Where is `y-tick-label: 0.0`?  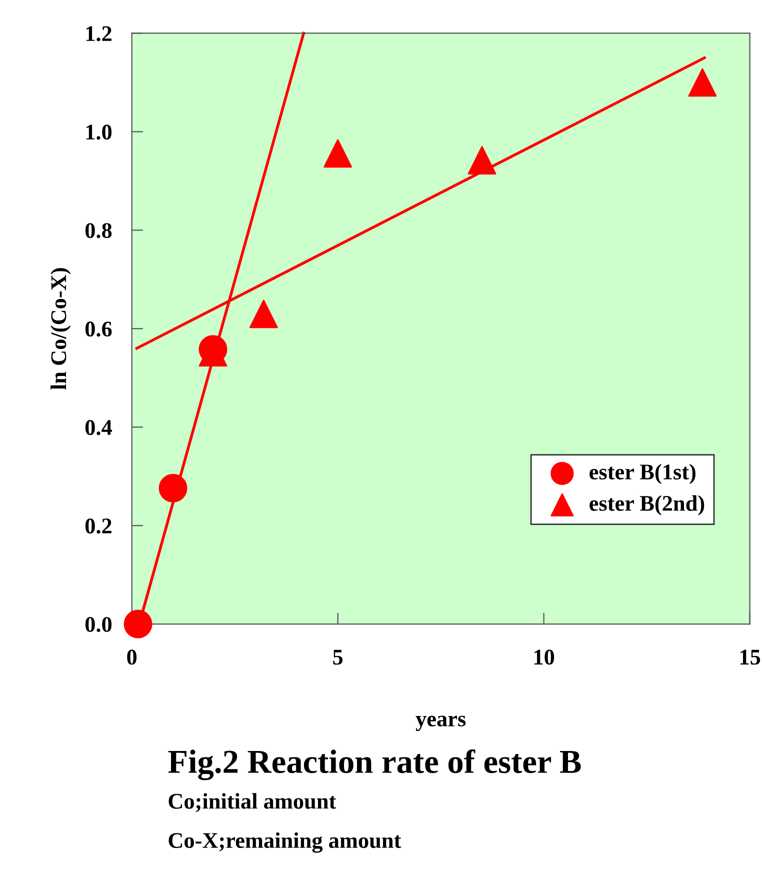 y-tick-label: 0.0 is located at coordinates (98, 624).